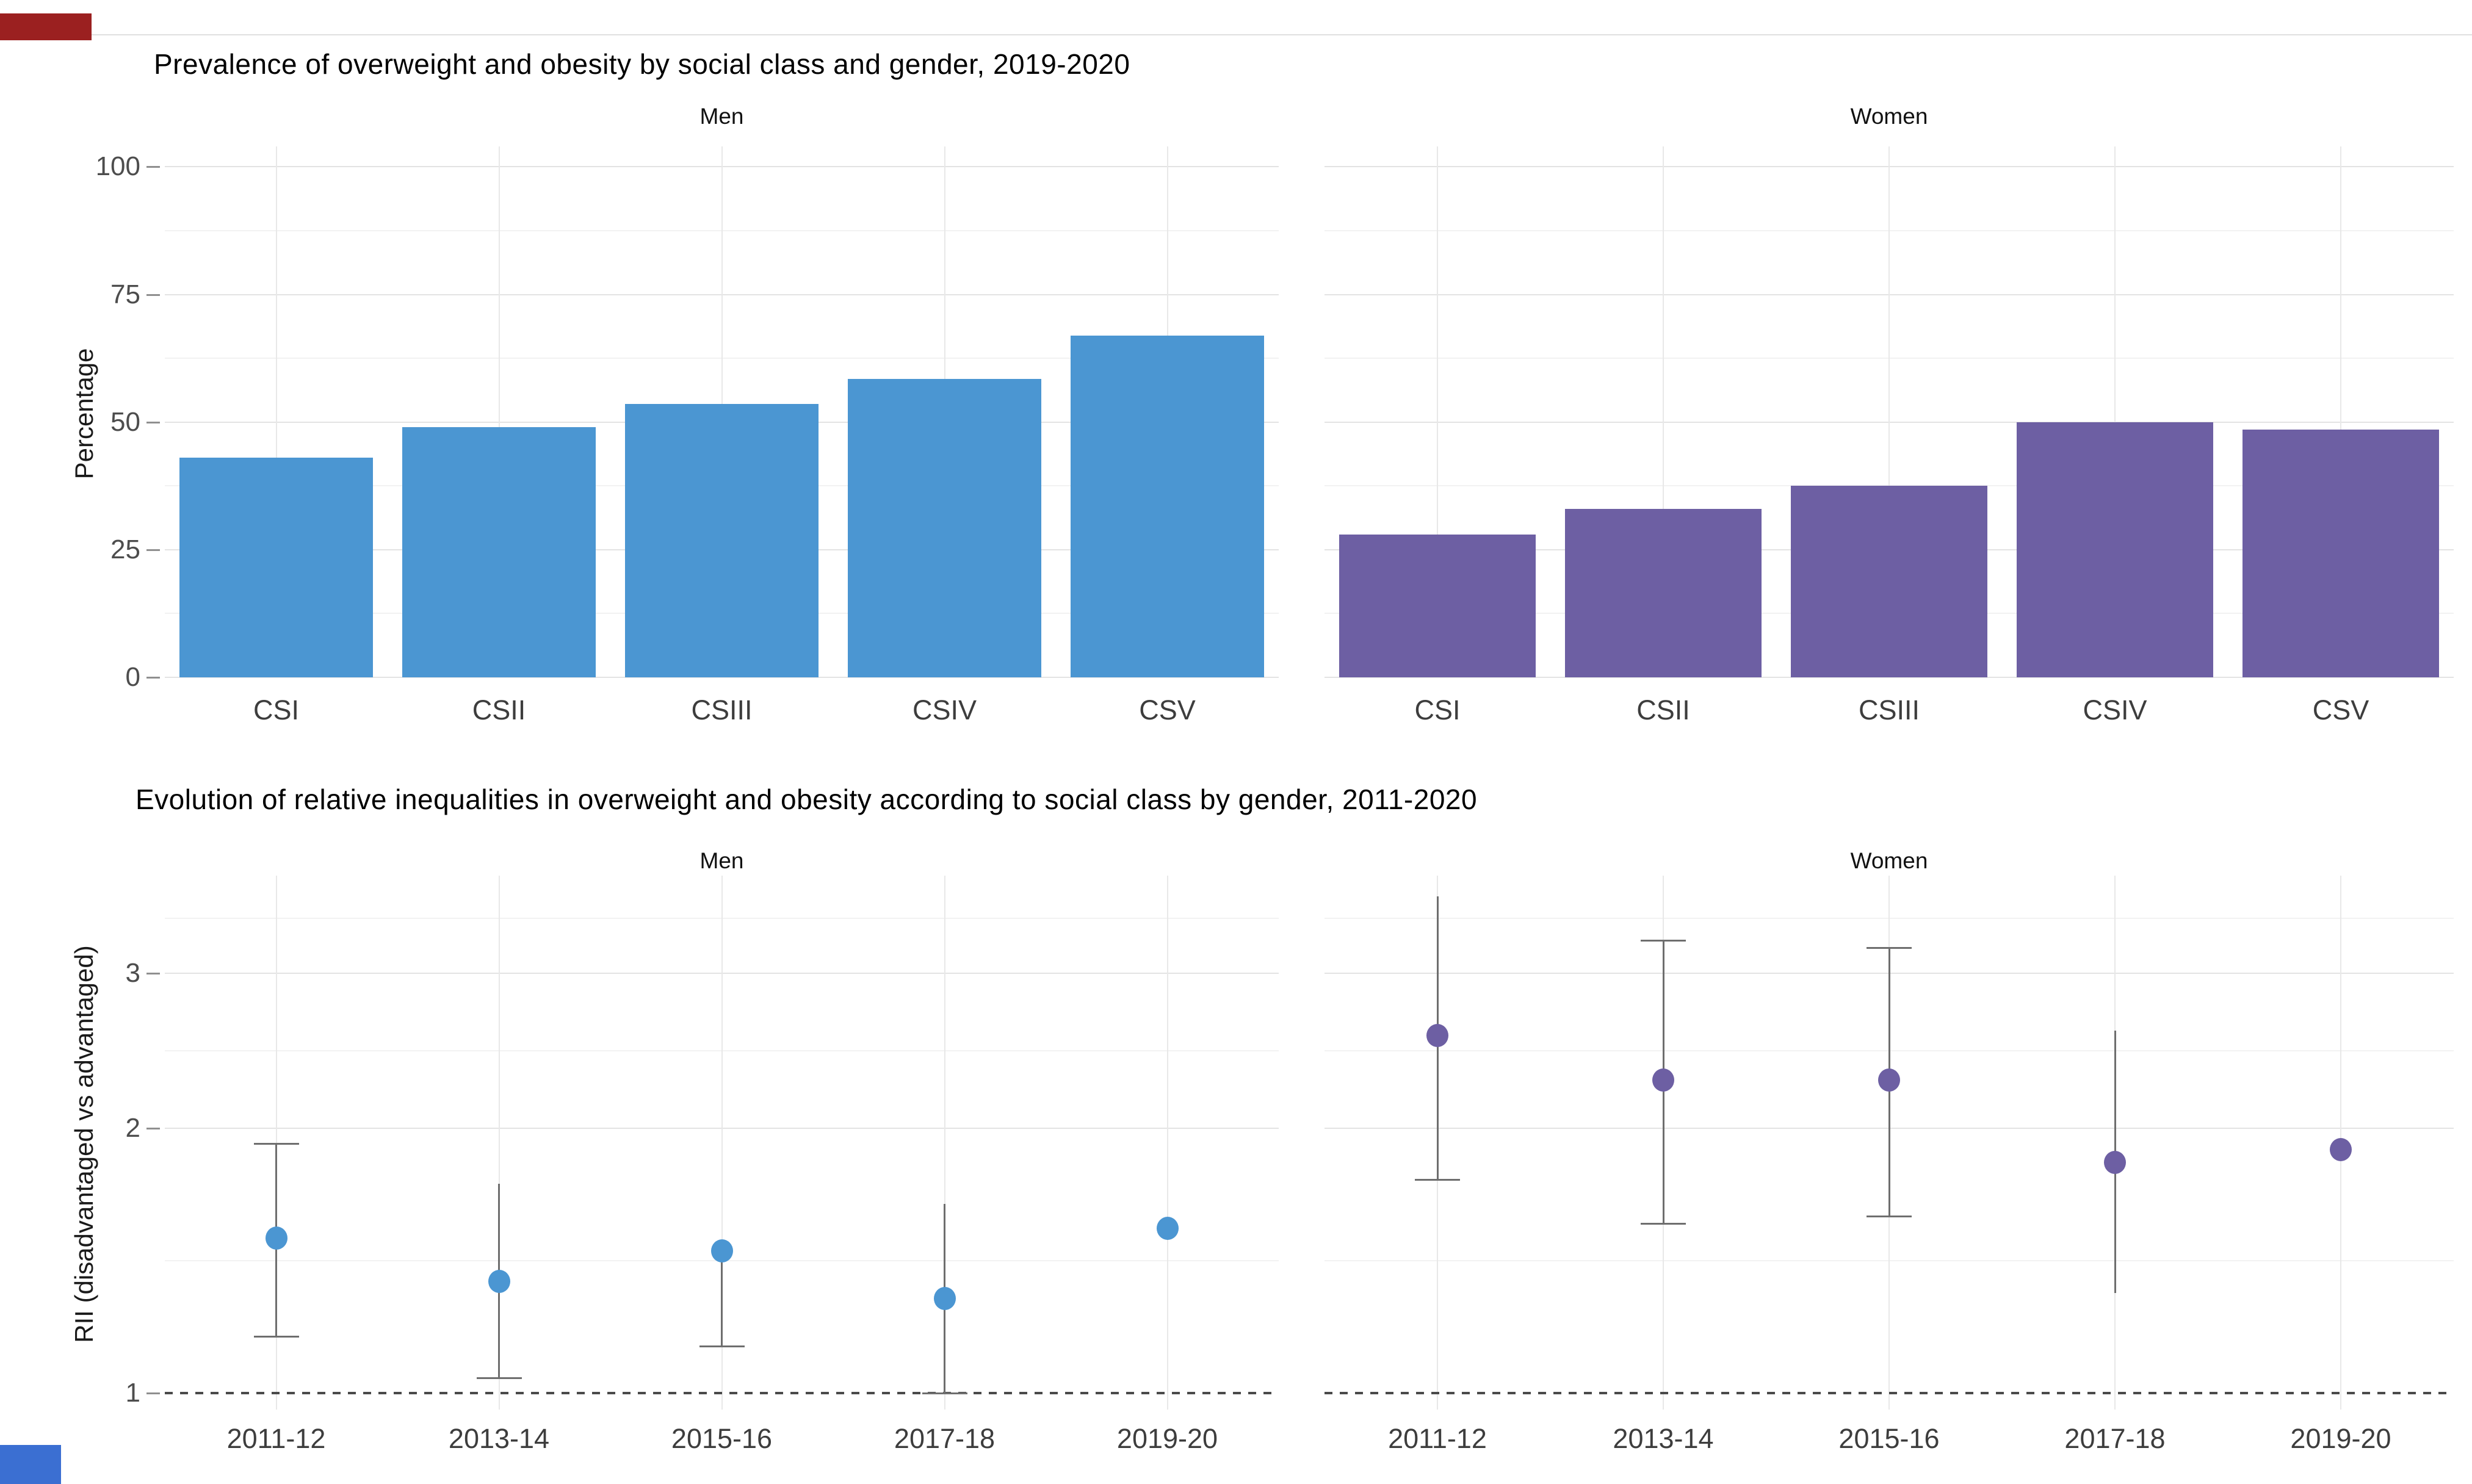 The image size is (2472, 1484). What do you see at coordinates (46, 26) in the screenshot?
I see `top-left-red-bar` at bounding box center [46, 26].